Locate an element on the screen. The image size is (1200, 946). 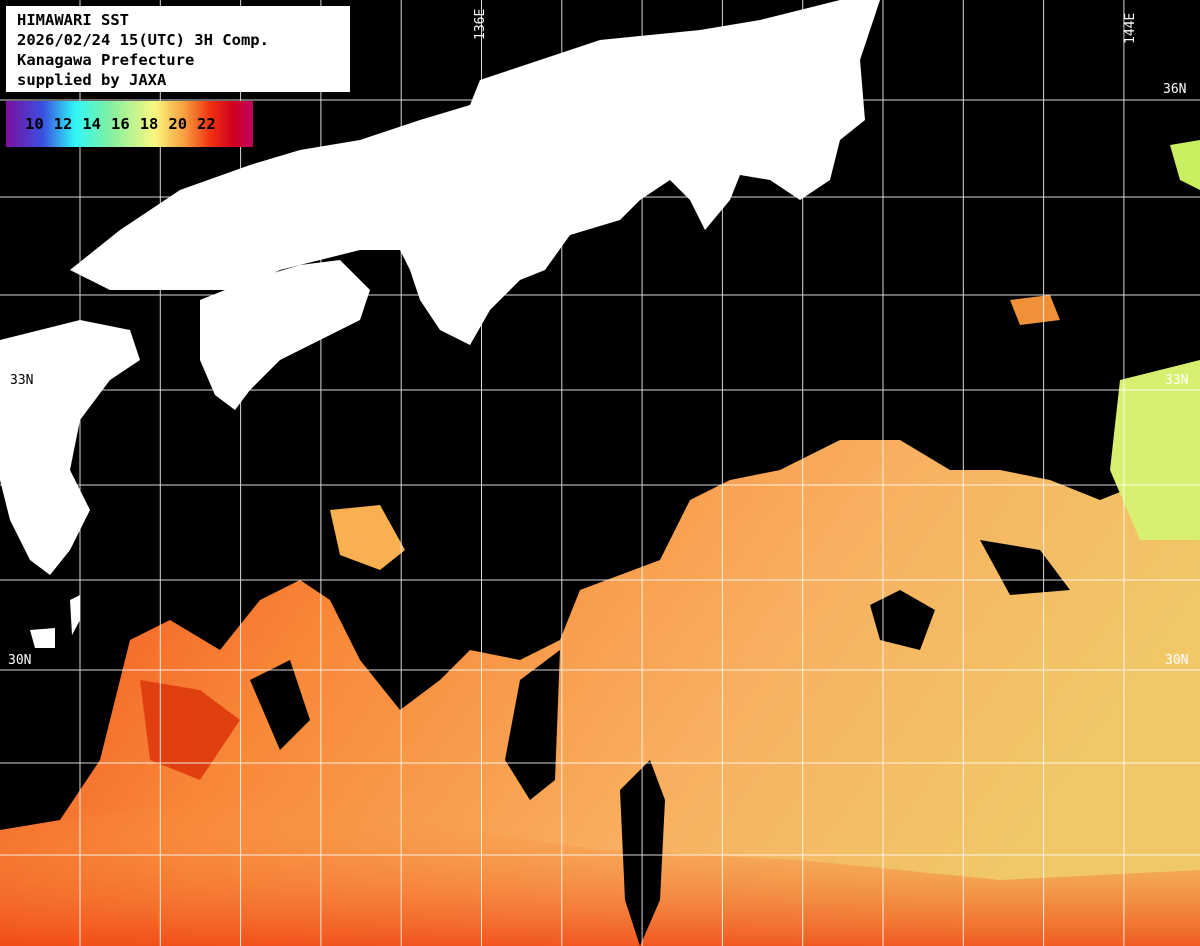
scale-tick: 22 is located at coordinates (206, 124).